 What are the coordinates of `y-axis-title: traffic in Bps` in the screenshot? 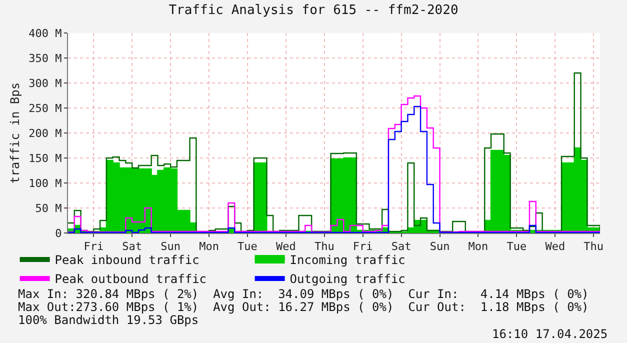 It's located at (15, 133).